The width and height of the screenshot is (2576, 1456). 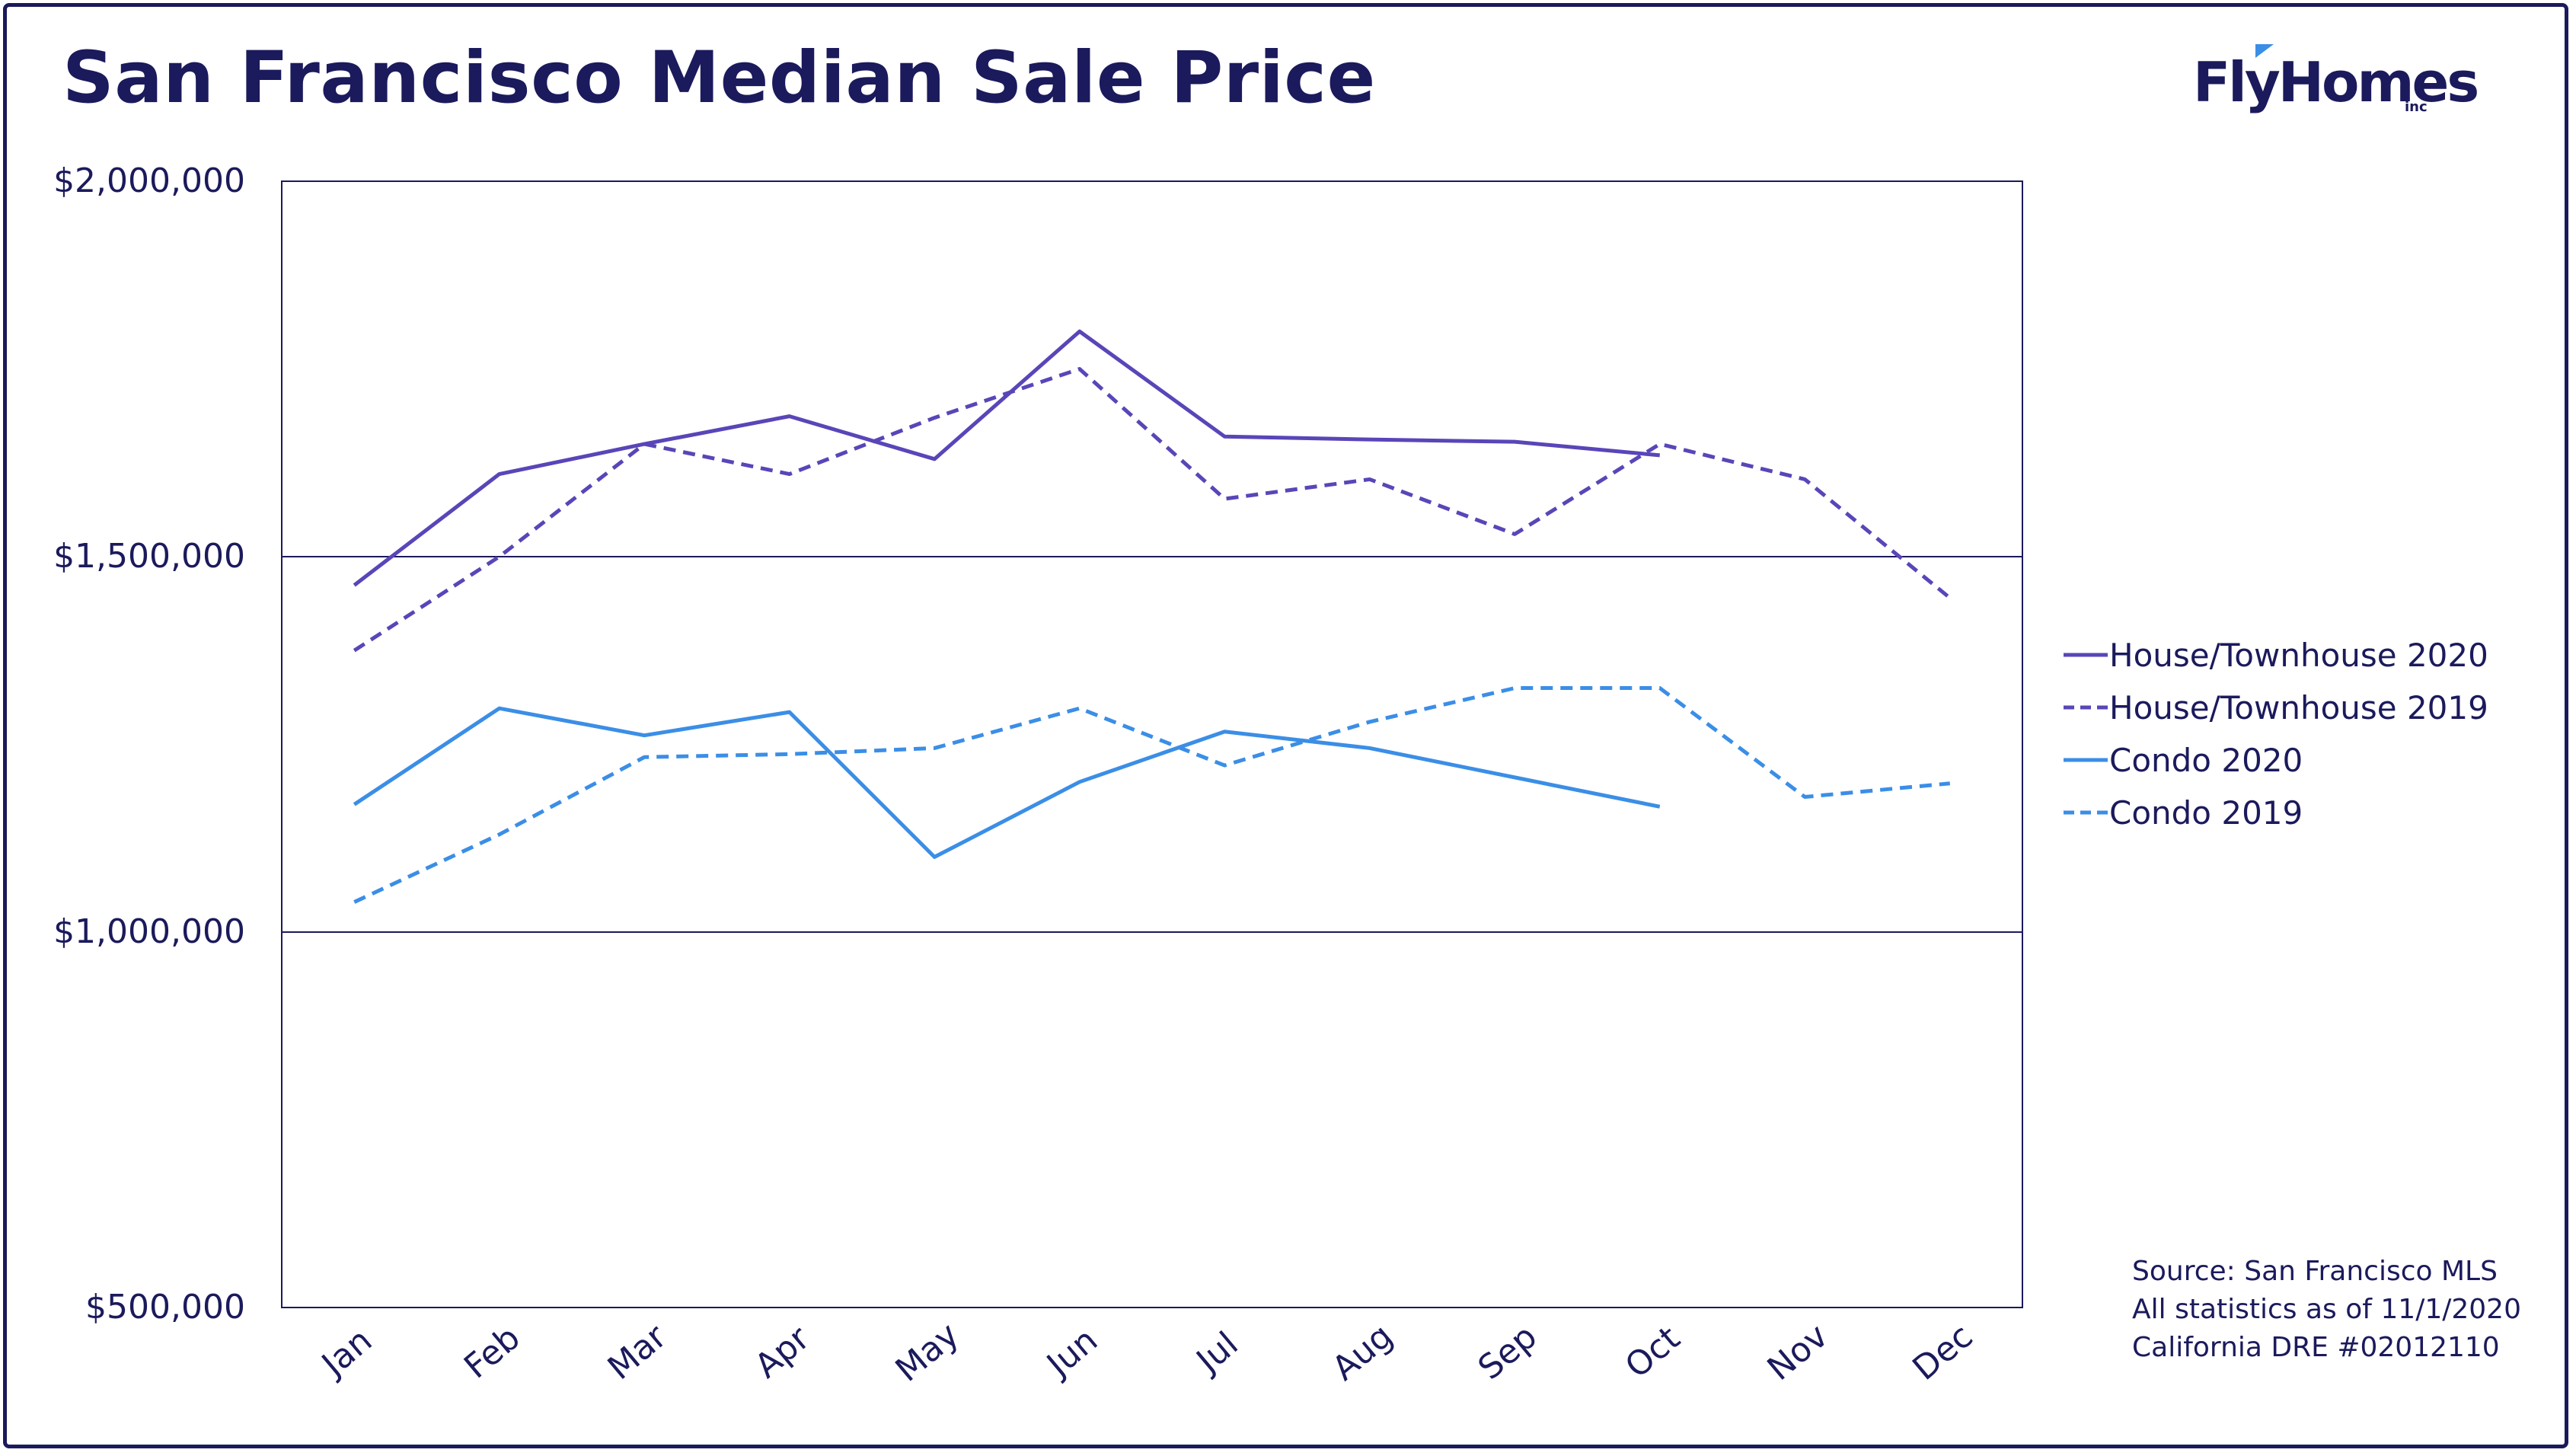 I want to click on x-tick-label: Sep, so click(x=1507, y=1352).